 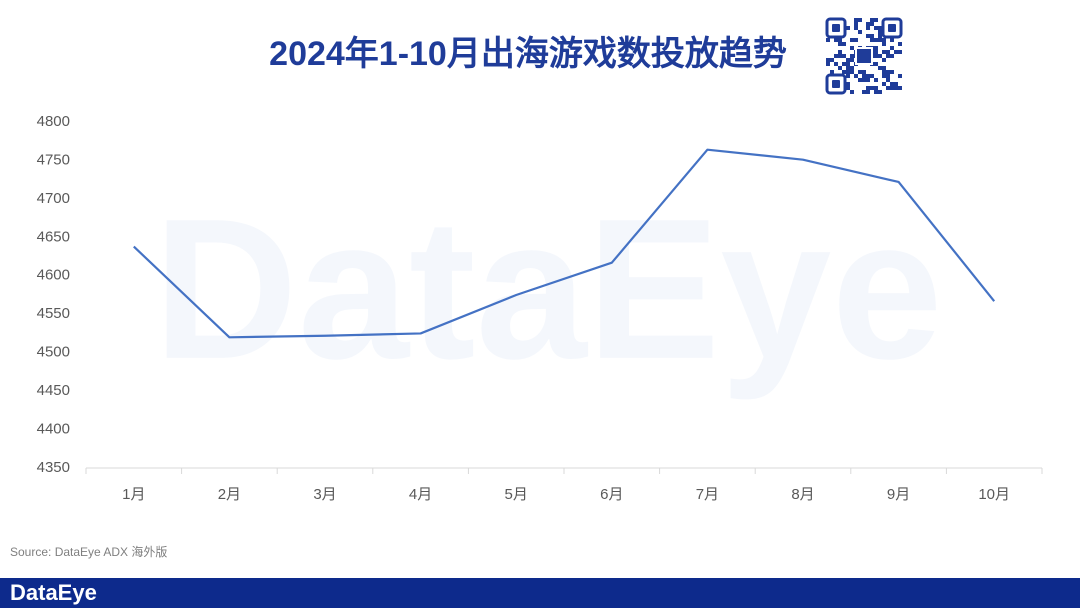 I want to click on y-tick-label: 4400, so click(x=53, y=429).